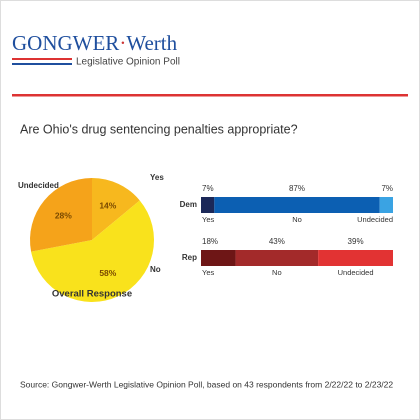  I want to click on slice-value-label: 14%, so click(107, 206).